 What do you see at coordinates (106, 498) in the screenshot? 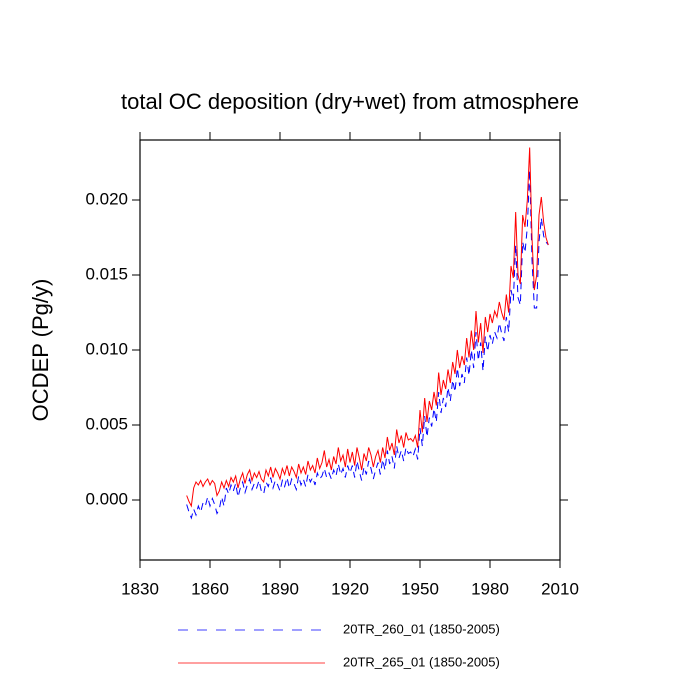
I see `y-tick-label: 0.000` at bounding box center [106, 498].